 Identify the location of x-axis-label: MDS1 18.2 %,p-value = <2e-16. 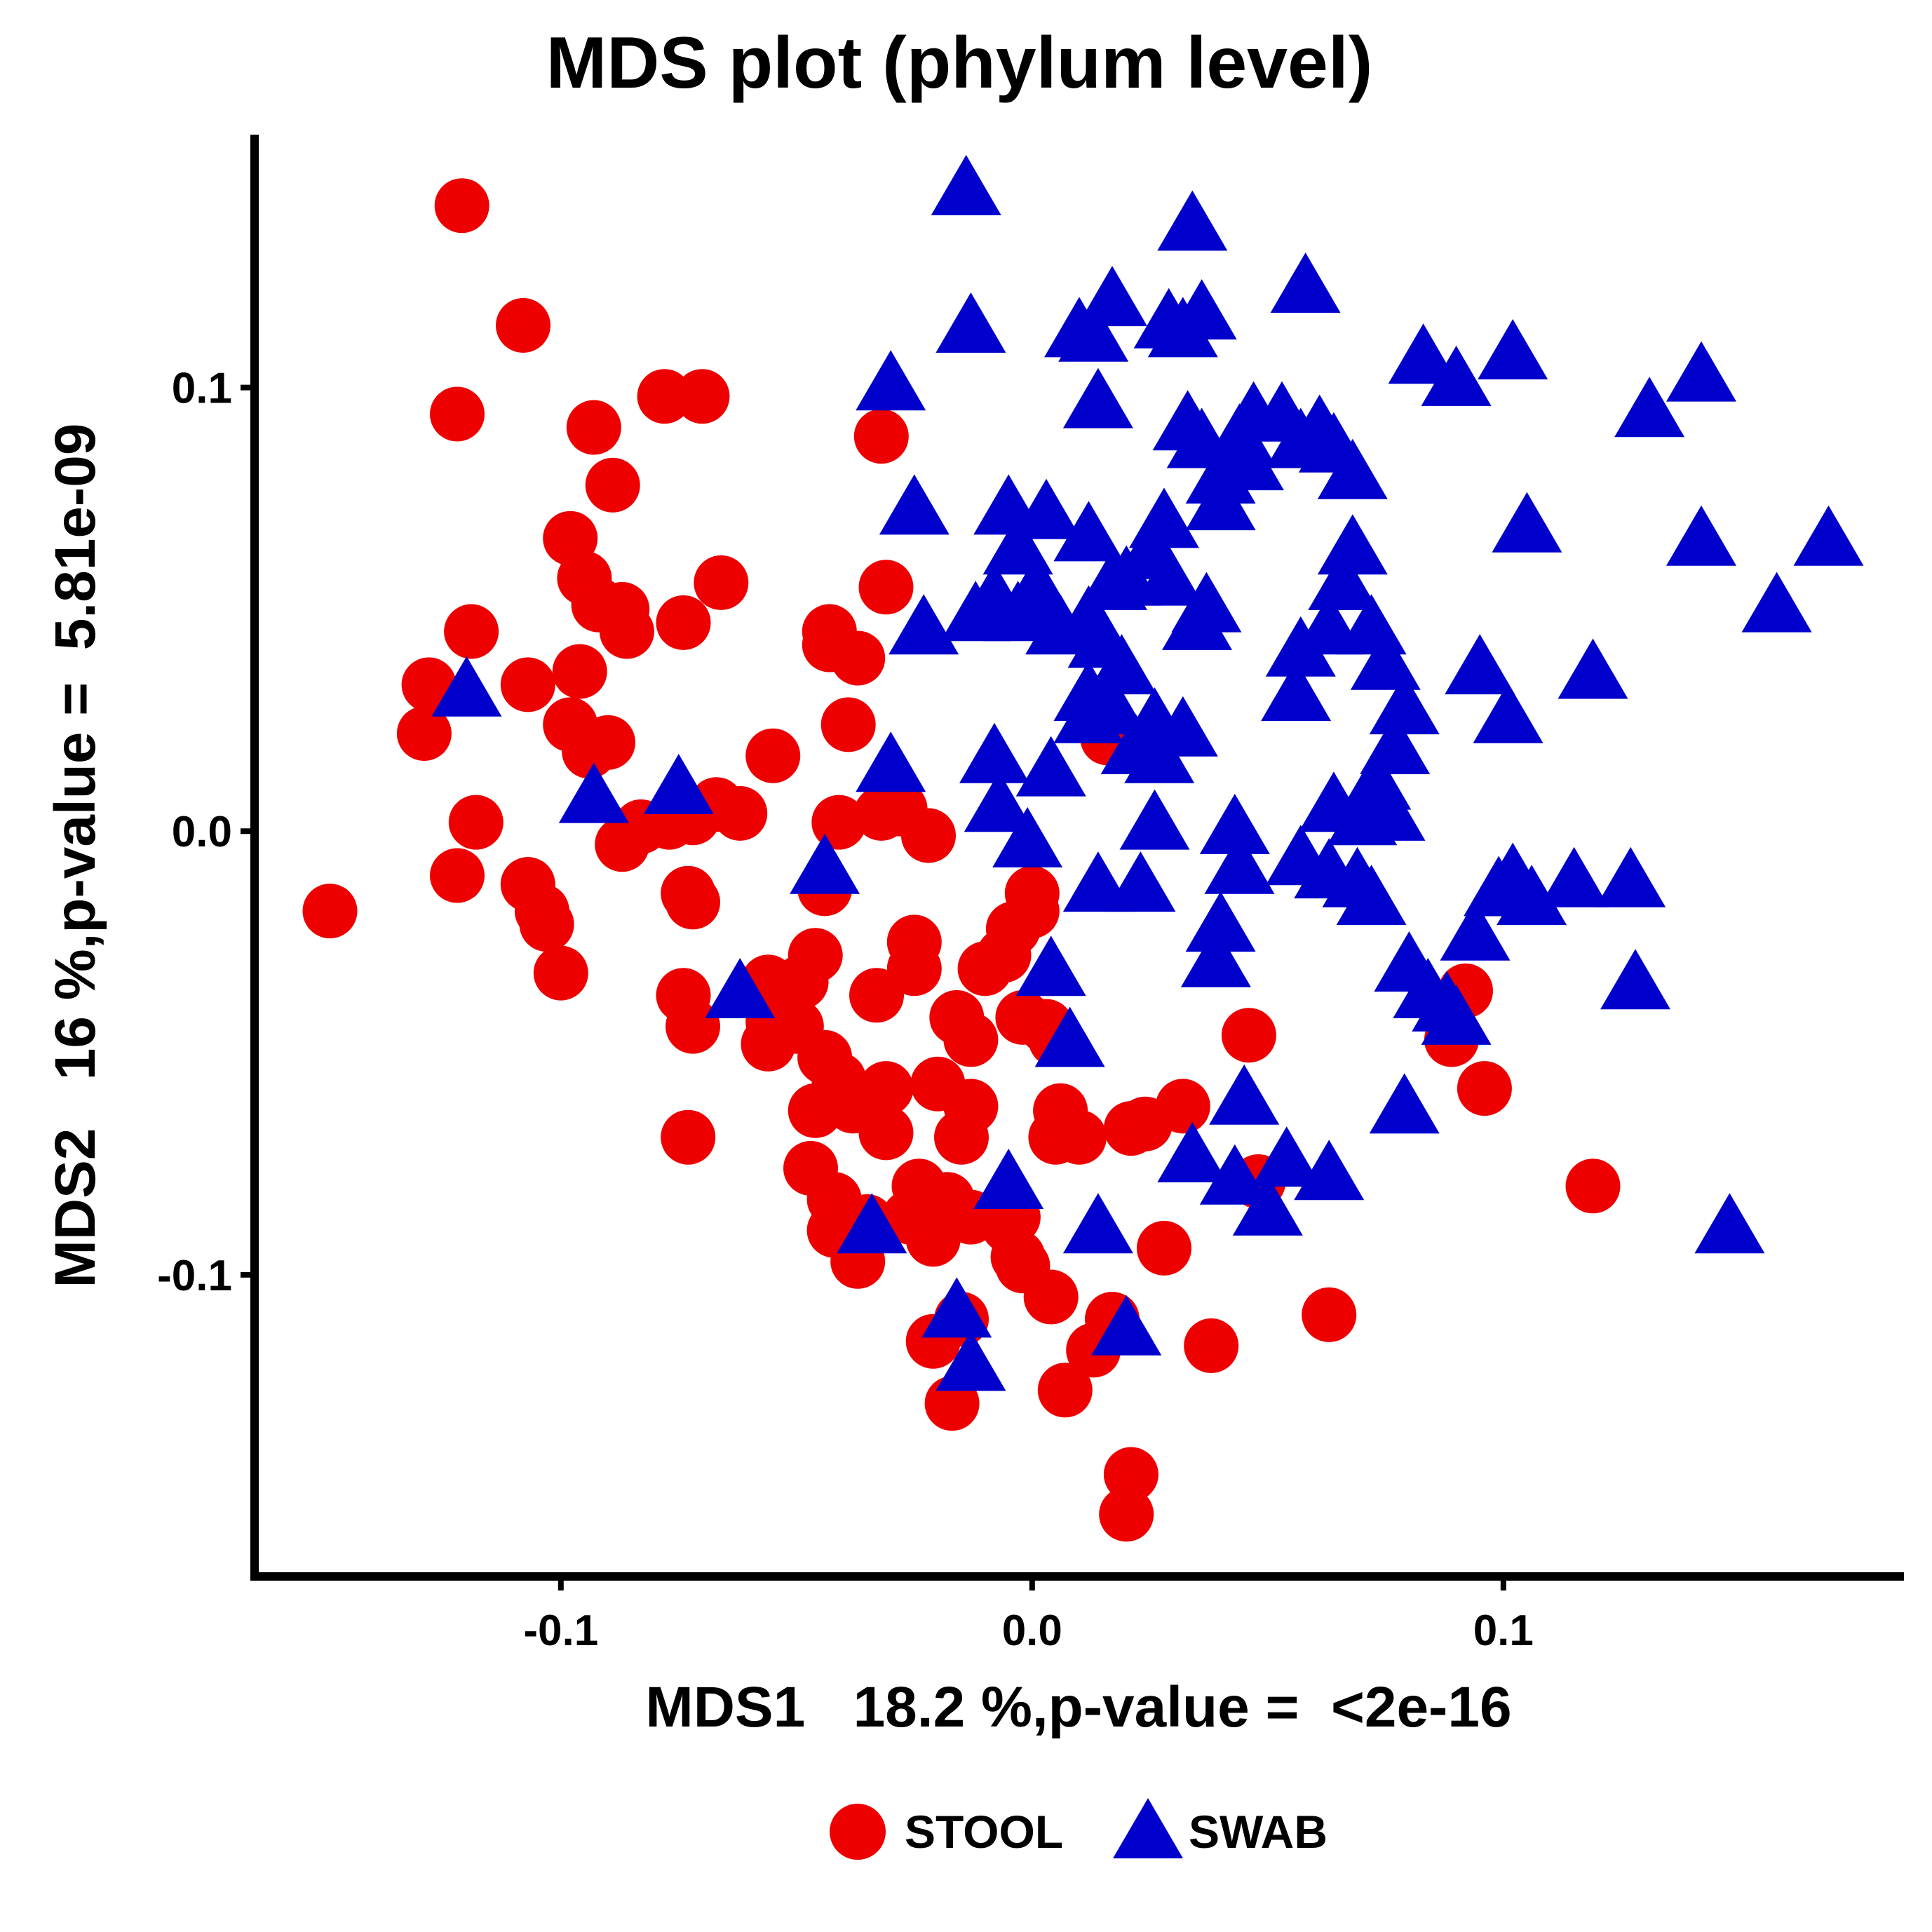
(1078, 1707).